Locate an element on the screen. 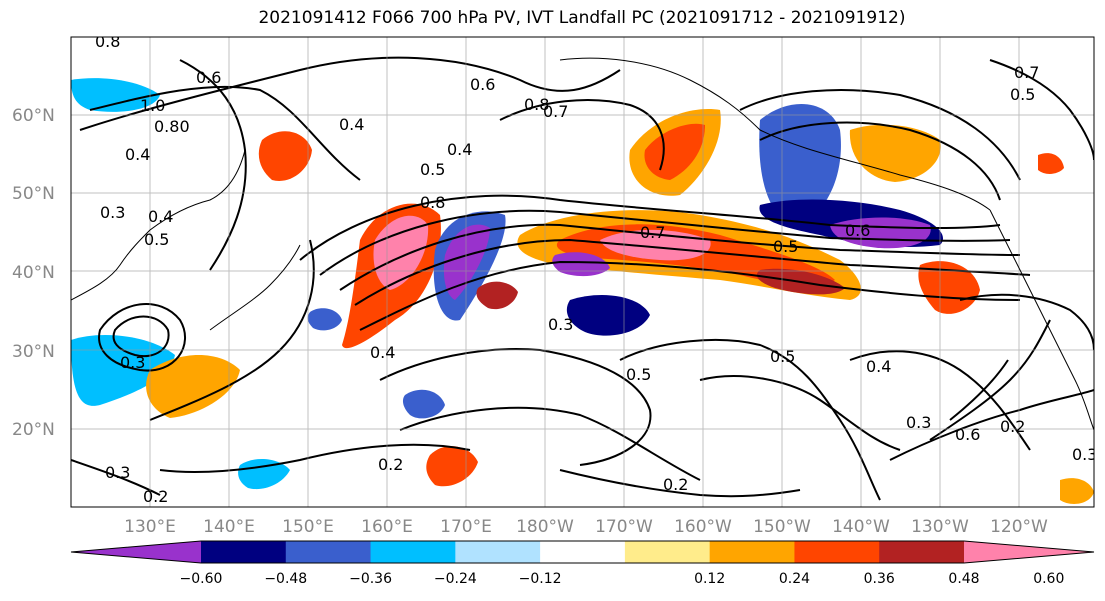 This screenshot has width=1105, height=601. colorbar-tick-label: −0.12 is located at coordinates (540, 579).